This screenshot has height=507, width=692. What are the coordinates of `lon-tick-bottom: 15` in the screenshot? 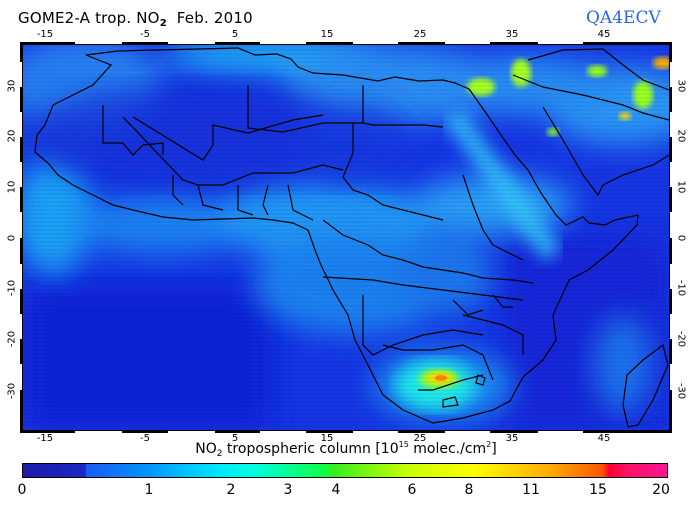 It's located at (327, 438).